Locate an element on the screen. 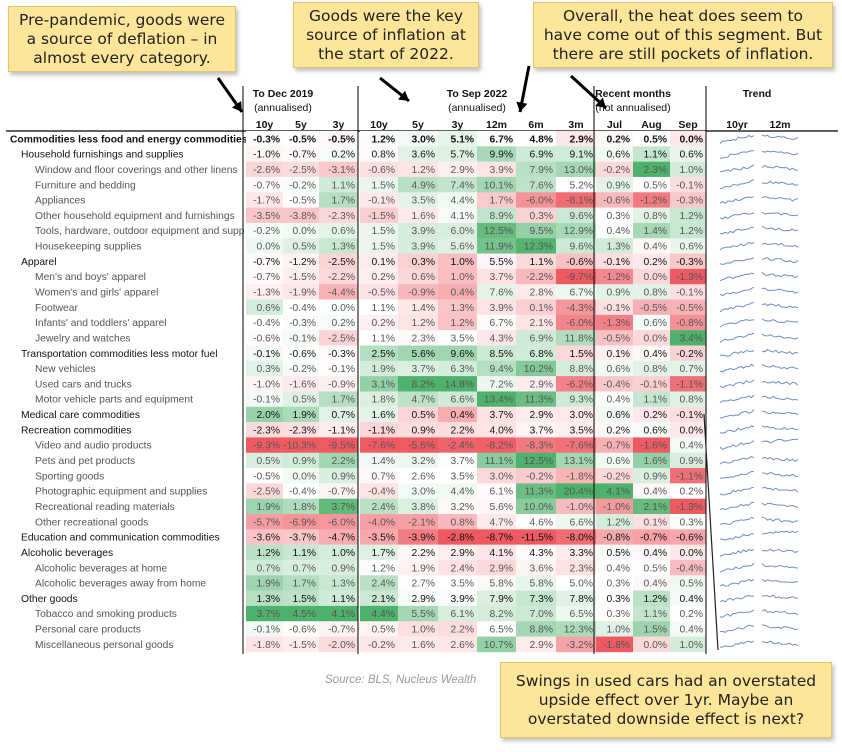 The width and height of the screenshot is (842, 752). cell-value: 0.6% is located at coordinates (423, 277).